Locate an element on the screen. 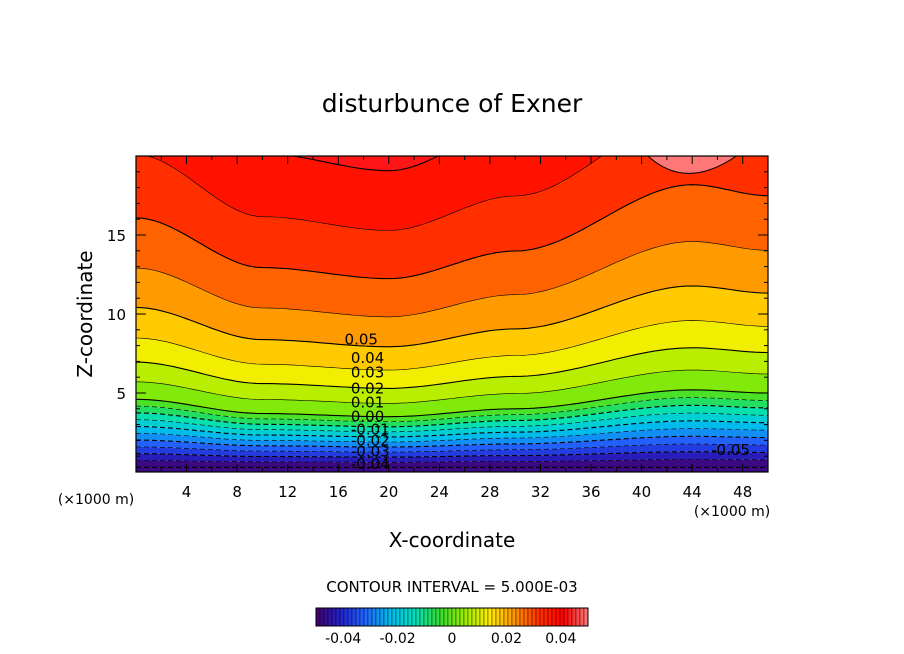  top-cap-region is located at coordinates (692, 165).